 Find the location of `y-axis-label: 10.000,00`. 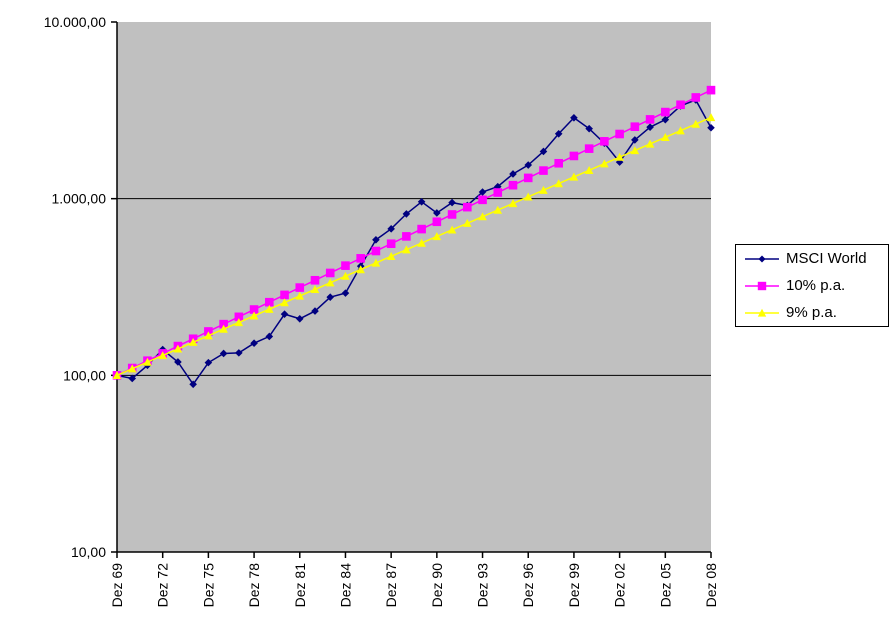

y-axis-label: 10.000,00 is located at coordinates (75, 22).